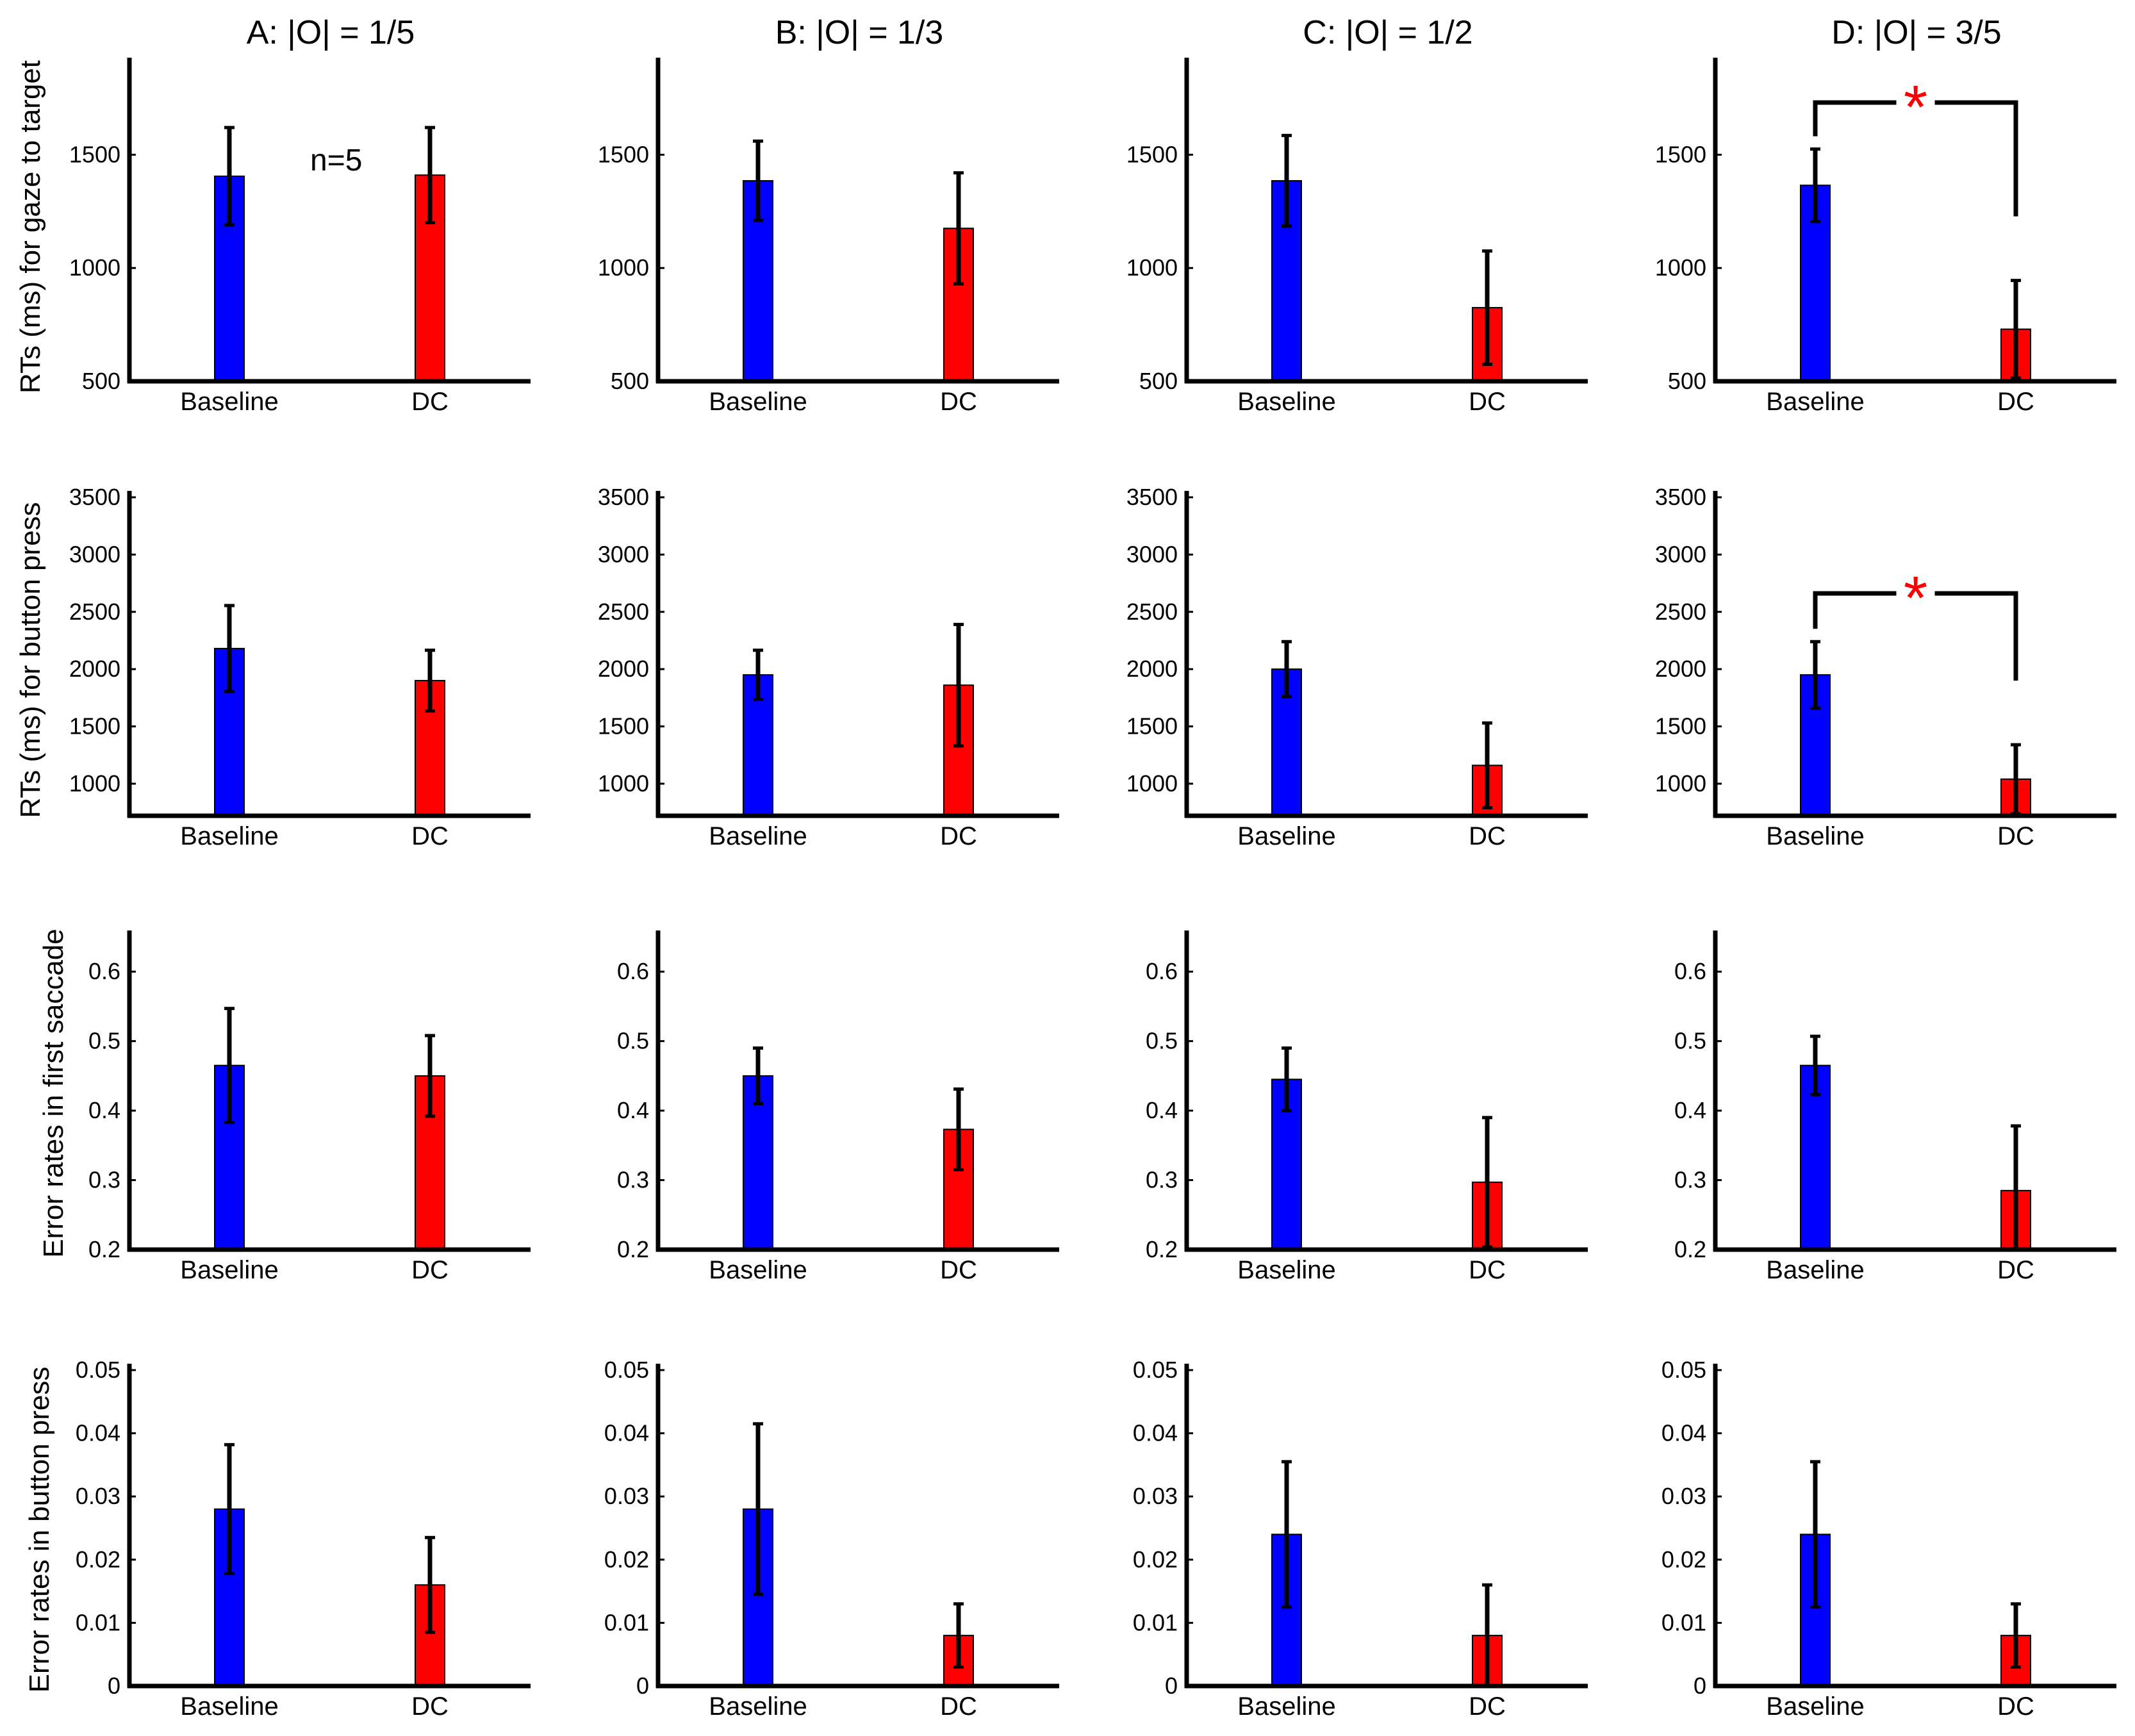 Image resolution: width=2135 pixels, height=1736 pixels. Describe the element at coordinates (39, 1530) in the screenshot. I see `row-label-button-error: Error rates in button press` at that location.